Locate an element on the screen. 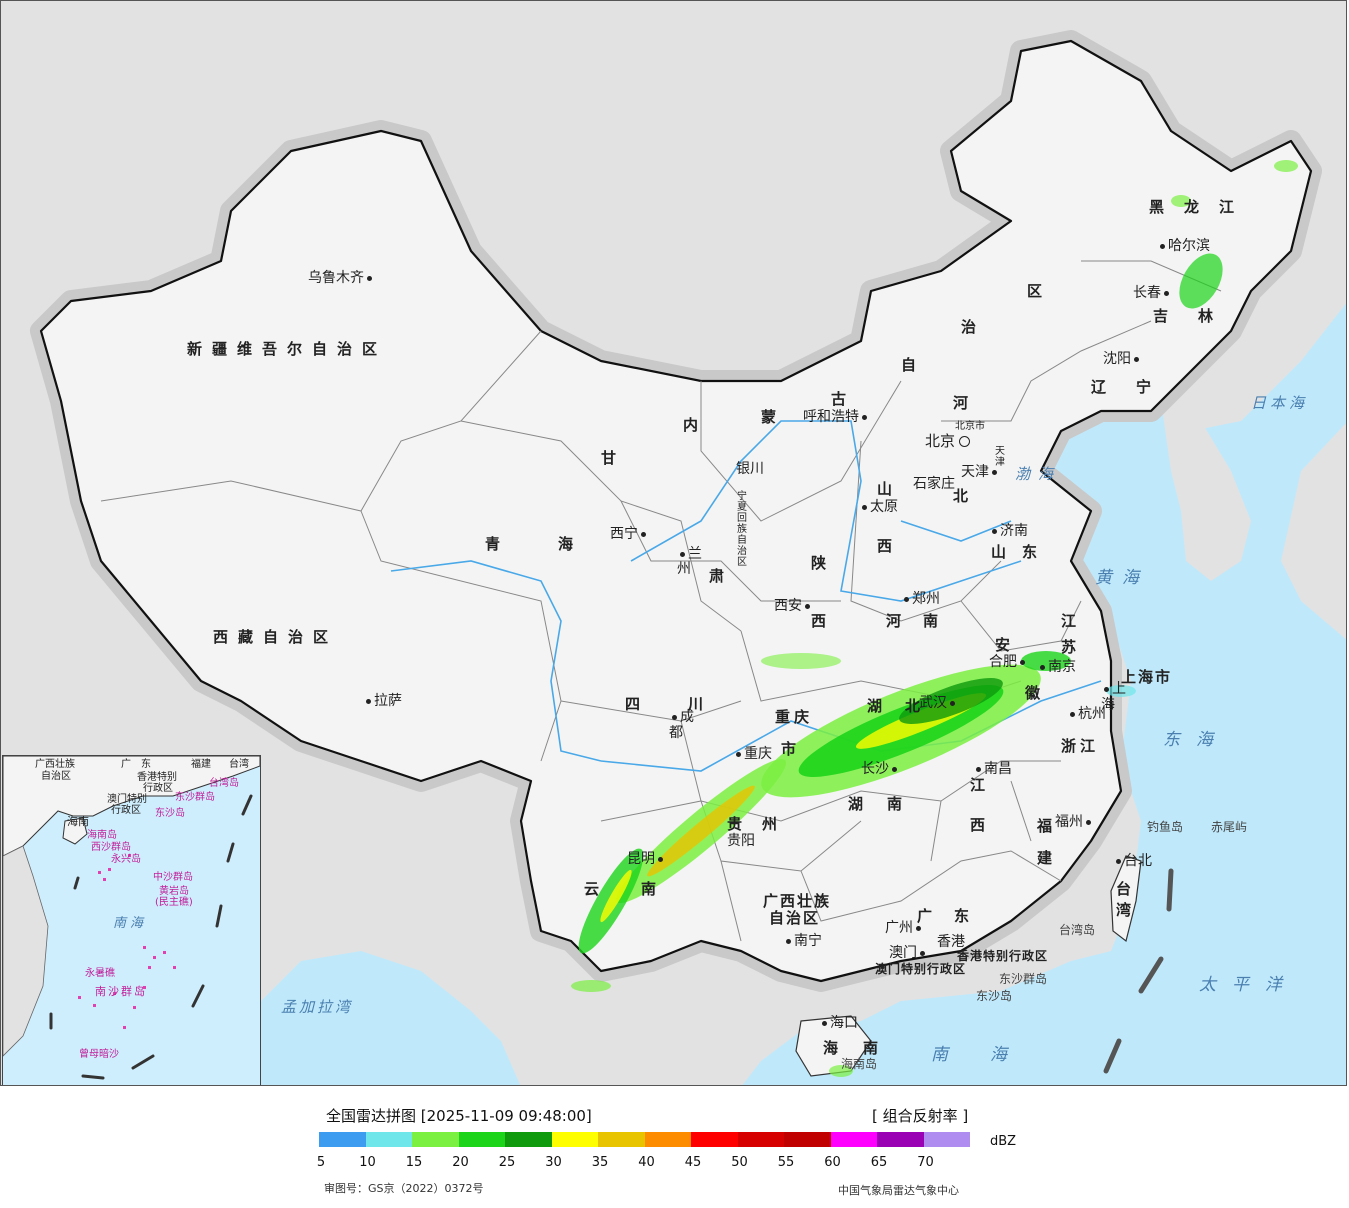  sea-mengjiala: 孟加拉湾 is located at coordinates (317, 1007).